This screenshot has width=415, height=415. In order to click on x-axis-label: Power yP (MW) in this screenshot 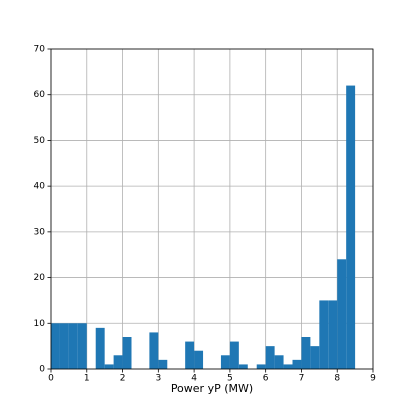, I will do `click(212, 388)`.